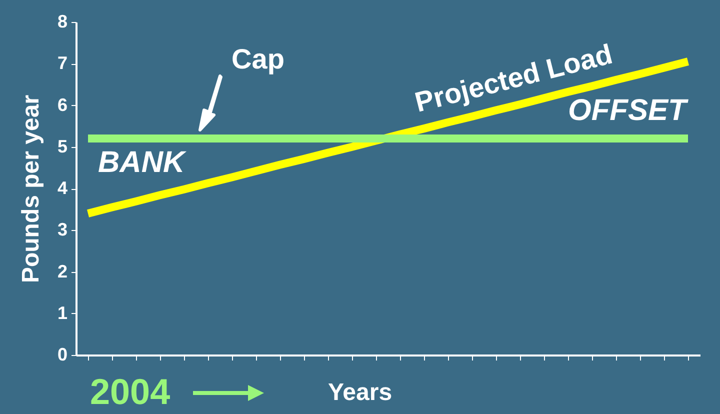 This screenshot has width=720, height=414. What do you see at coordinates (360, 392) in the screenshot?
I see `x-axis-title: Years` at bounding box center [360, 392].